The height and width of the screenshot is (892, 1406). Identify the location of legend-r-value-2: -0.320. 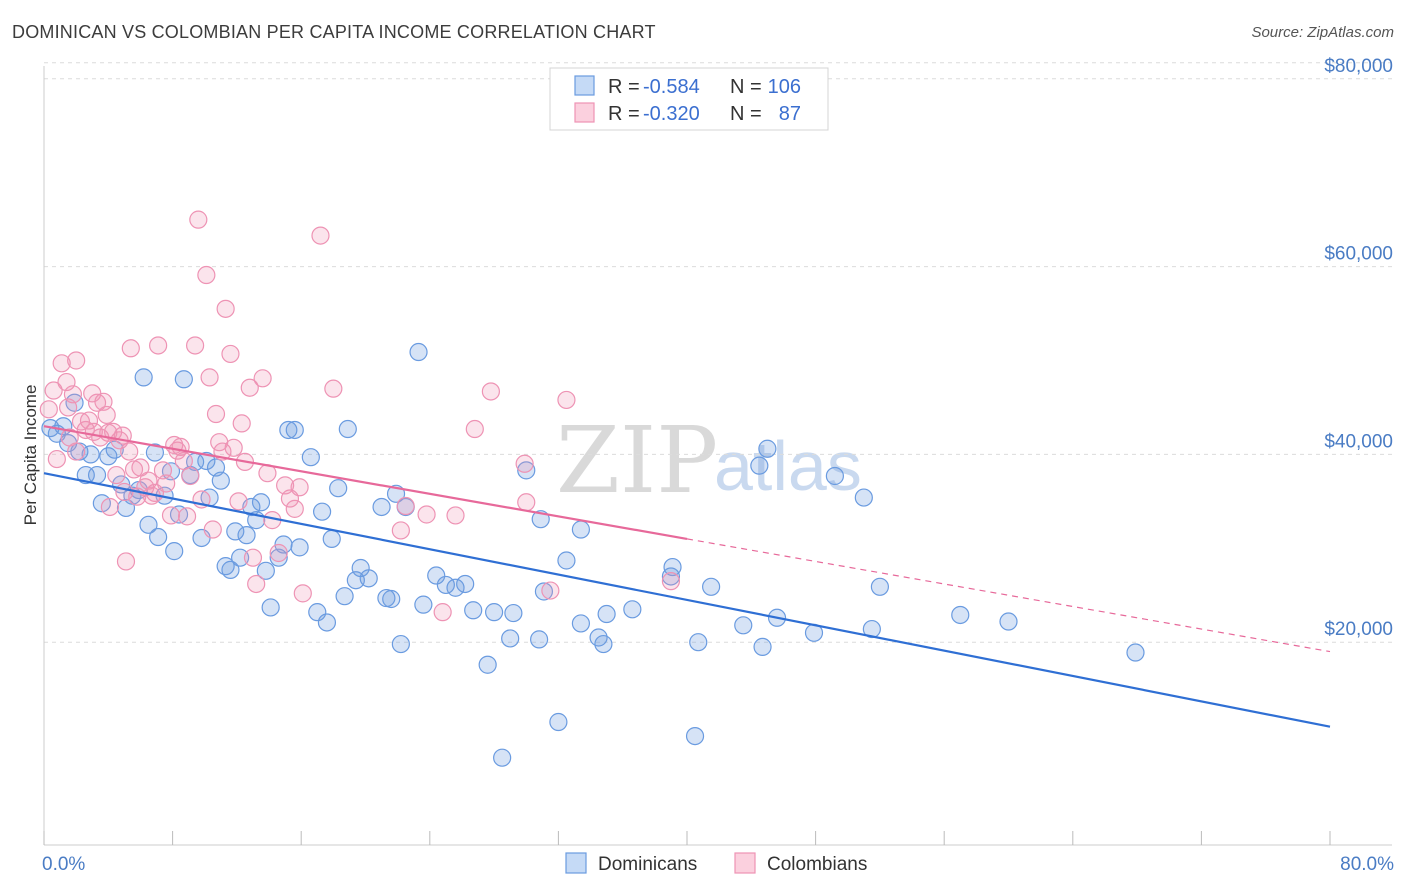
(671, 114).